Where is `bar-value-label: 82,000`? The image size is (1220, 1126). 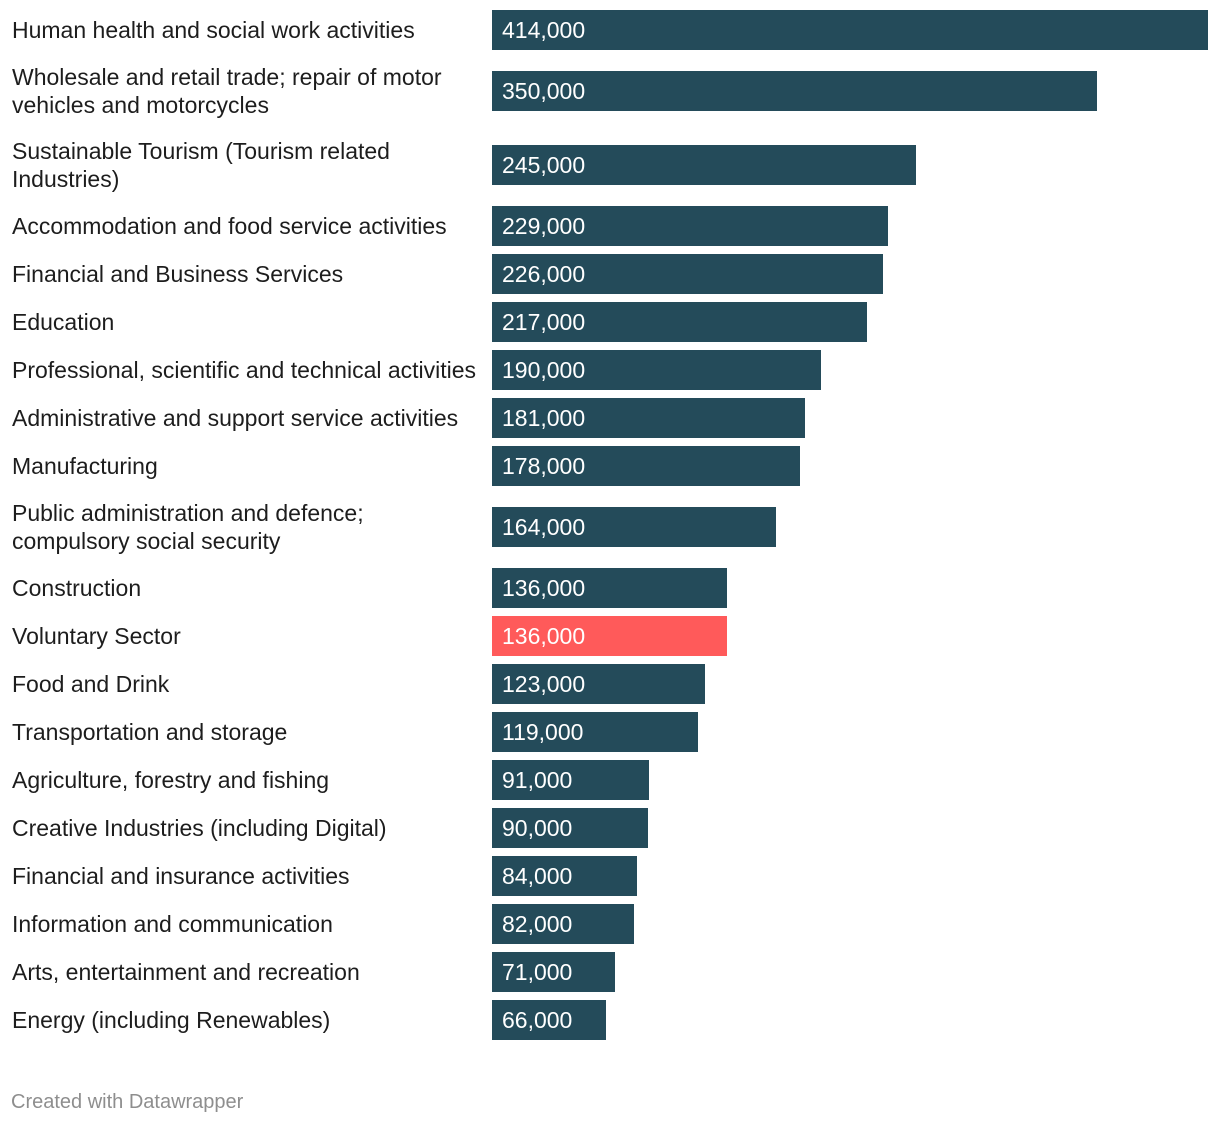 bar-value-label: 82,000 is located at coordinates (537, 924).